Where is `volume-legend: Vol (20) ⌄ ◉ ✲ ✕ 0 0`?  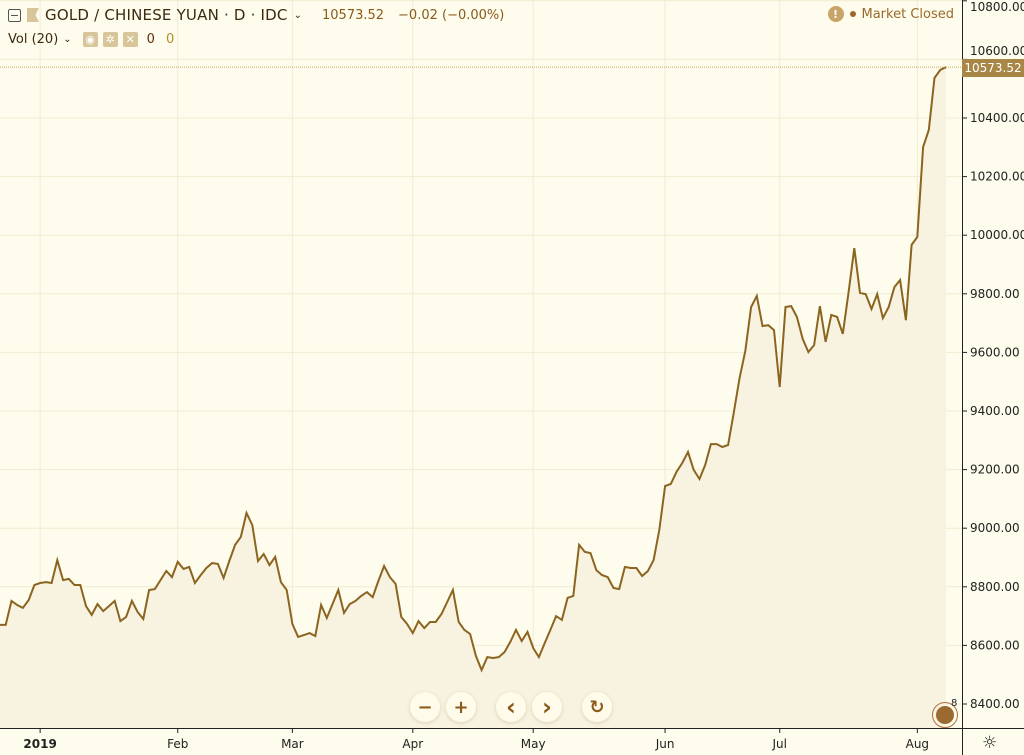
volume-legend: Vol (20) ⌄ ◉ ✲ ✕ 0 0 is located at coordinates (91, 39).